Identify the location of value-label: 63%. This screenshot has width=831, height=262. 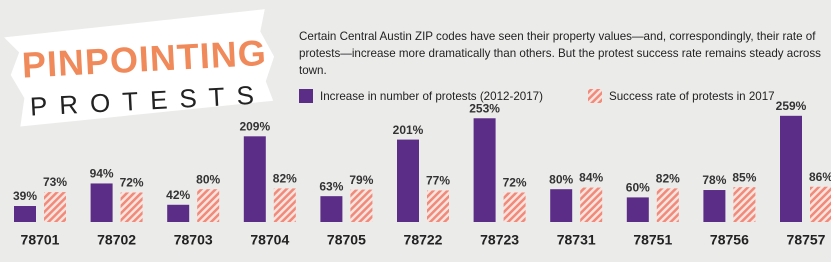
(331, 186).